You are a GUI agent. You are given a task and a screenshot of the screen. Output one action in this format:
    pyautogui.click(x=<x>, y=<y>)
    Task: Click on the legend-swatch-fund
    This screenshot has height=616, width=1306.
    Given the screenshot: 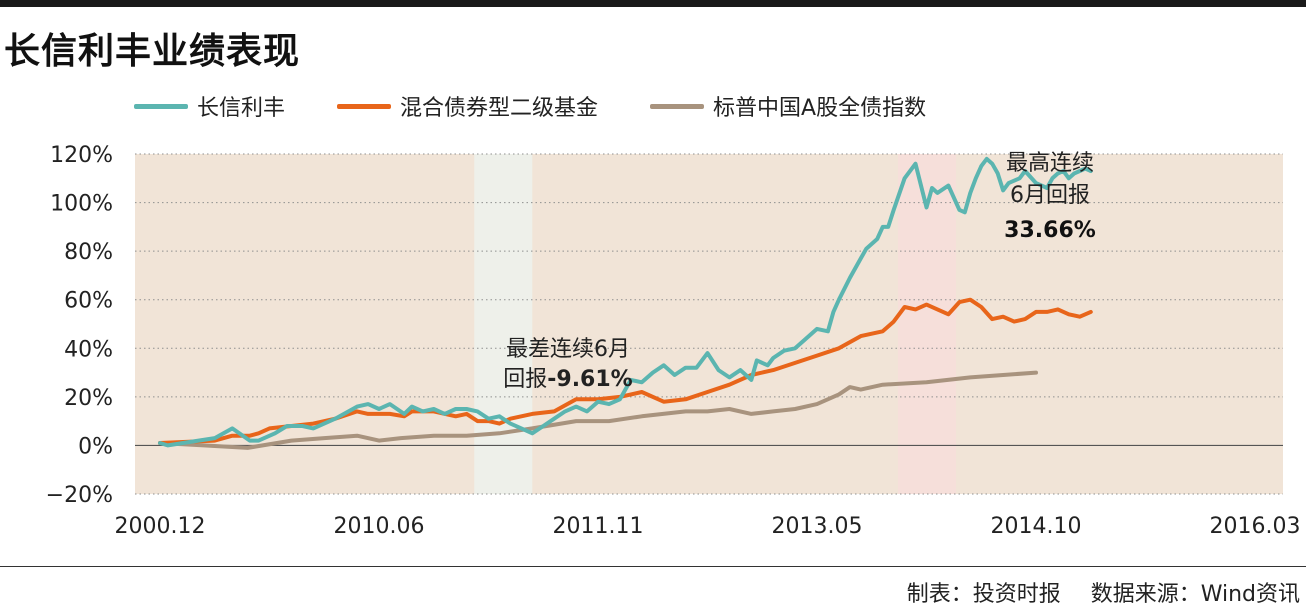 What is the action you would take?
    pyautogui.click(x=161, y=106)
    